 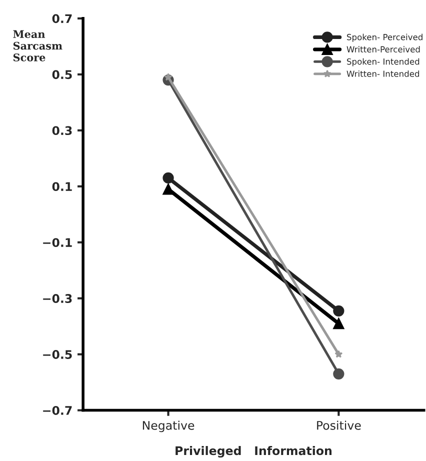 What do you see at coordinates (62, 187) in the screenshot?
I see `y-tick-label: 0.1` at bounding box center [62, 187].